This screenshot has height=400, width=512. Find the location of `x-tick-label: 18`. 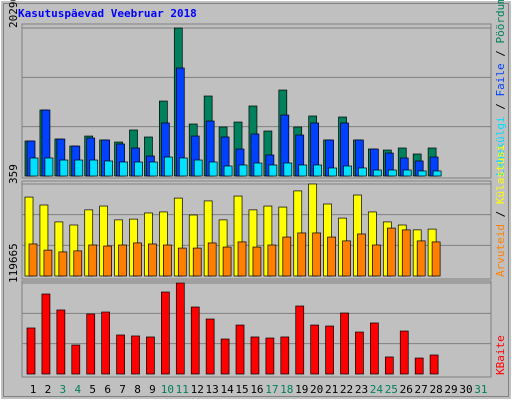

x-tick-label: 18 is located at coordinates (286, 389).